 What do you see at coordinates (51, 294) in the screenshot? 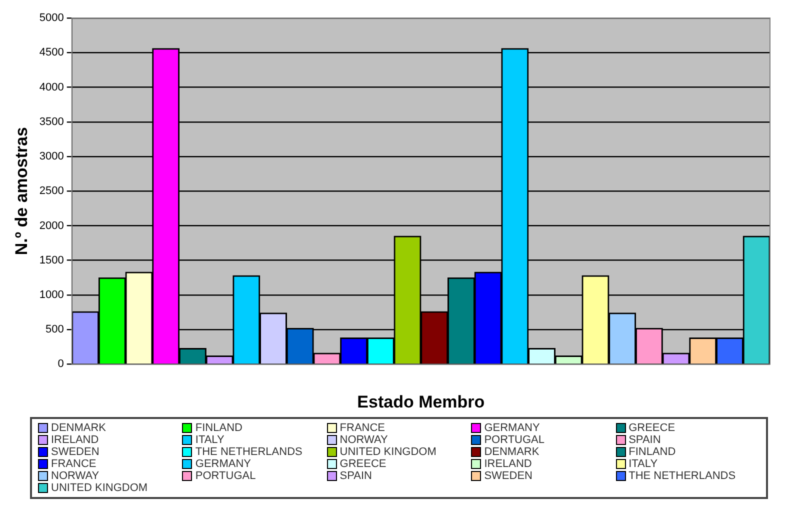
I see `y-tick-label: 1000` at bounding box center [51, 294].